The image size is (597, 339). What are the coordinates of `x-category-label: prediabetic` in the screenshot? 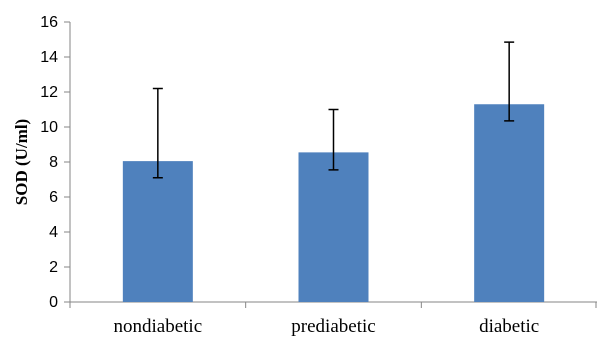 It's located at (333, 326).